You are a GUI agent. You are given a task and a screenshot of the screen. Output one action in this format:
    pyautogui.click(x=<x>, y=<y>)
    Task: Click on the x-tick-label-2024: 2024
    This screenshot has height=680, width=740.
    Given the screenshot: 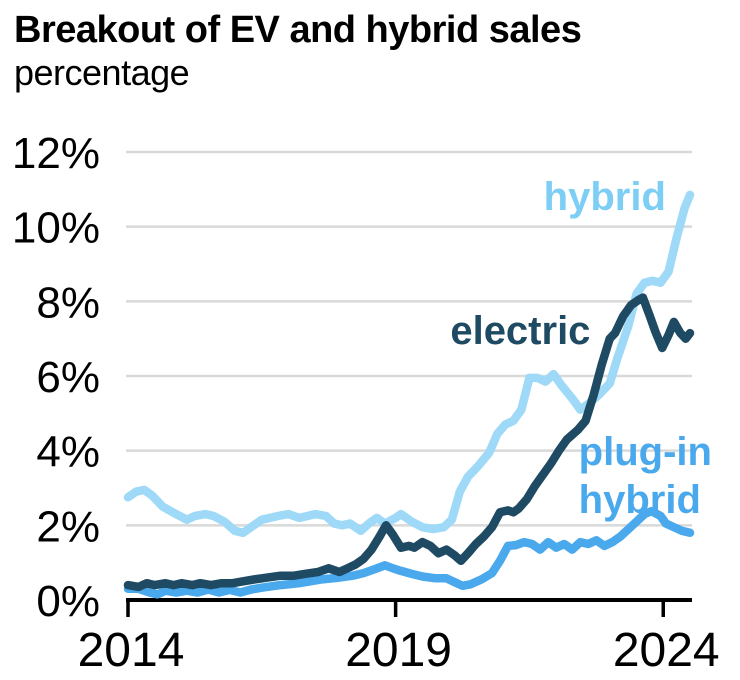 What is the action you would take?
    pyautogui.click(x=666, y=650)
    